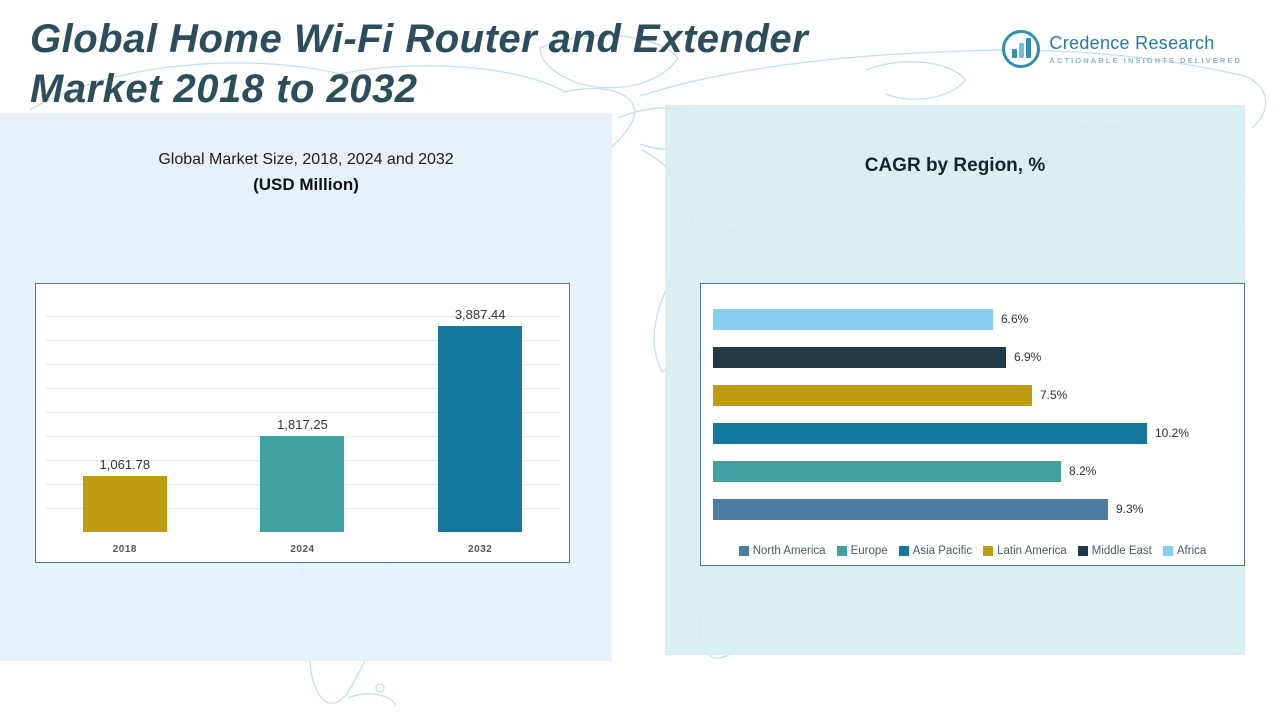  I want to click on cagr-bar-row: 10.2%, so click(973, 433).